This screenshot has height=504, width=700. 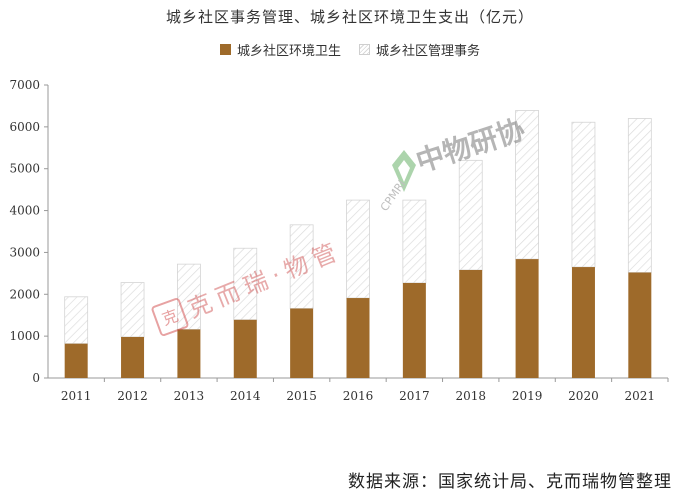 What do you see at coordinates (36, 378) in the screenshot?
I see `y-tick-label: 0` at bounding box center [36, 378].